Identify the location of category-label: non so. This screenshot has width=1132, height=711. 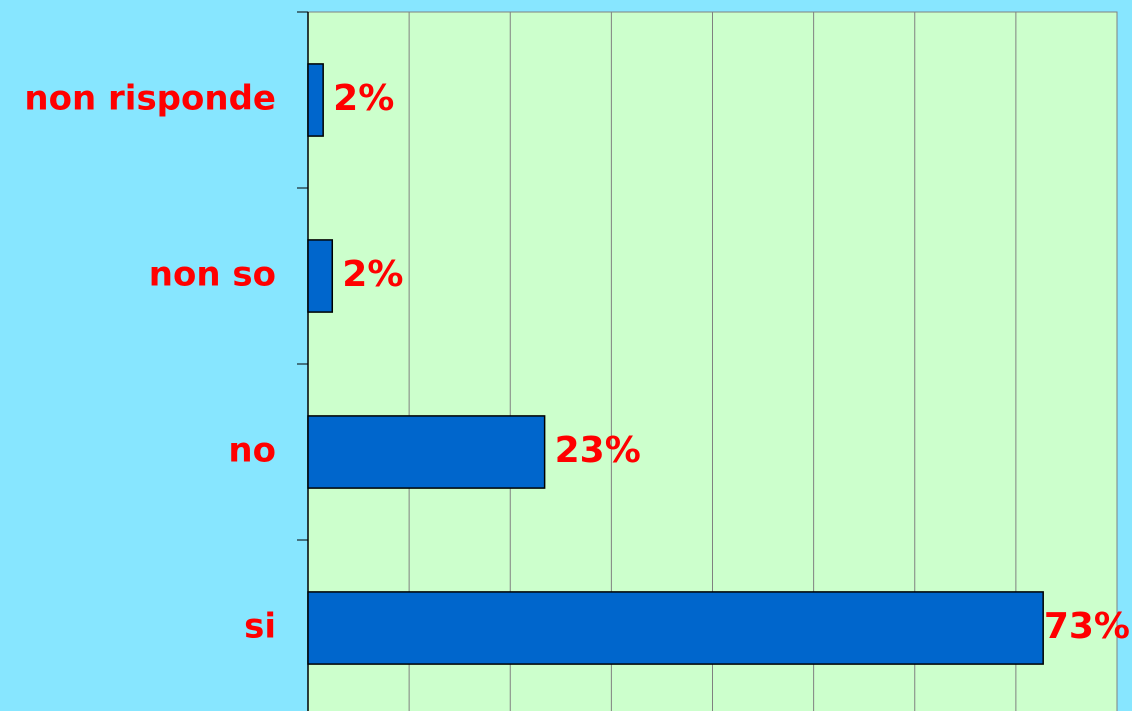
(212, 275).